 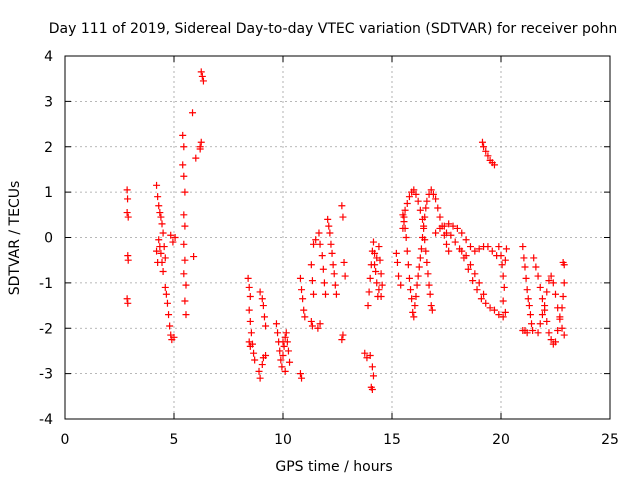 I want to click on x-tick-label: 10, so click(x=283, y=440).